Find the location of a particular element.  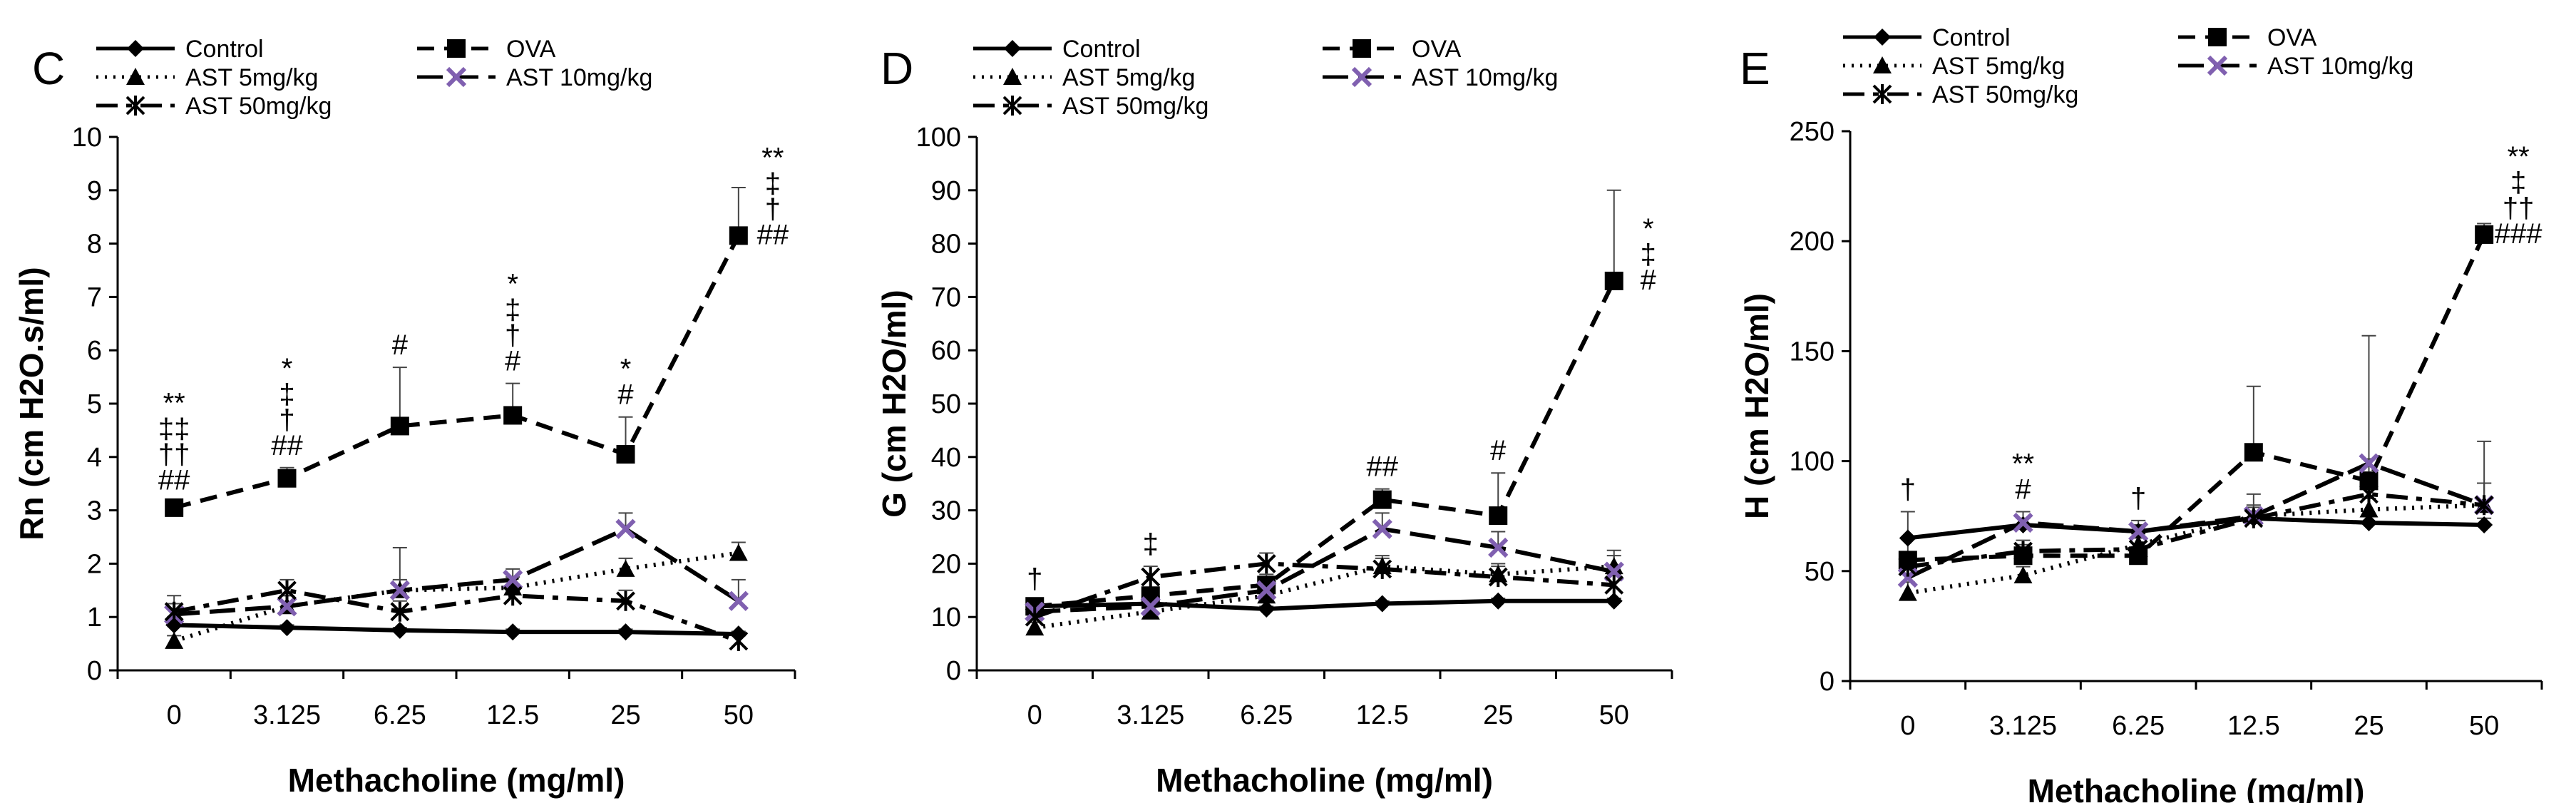

legend-label: Control is located at coordinates (1101, 49).